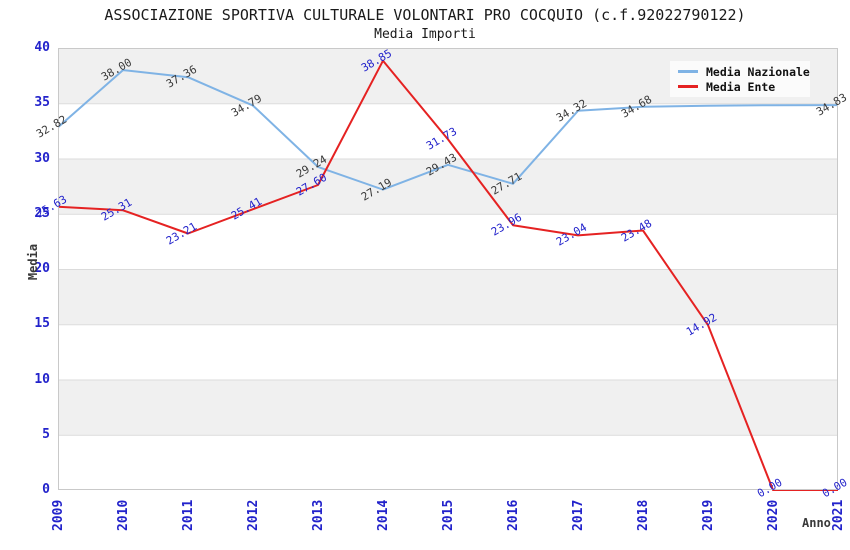 Image resolution: width=850 pixels, height=550 pixels. What do you see at coordinates (838, 515) in the screenshot?
I see `x-tick-label: 2021` at bounding box center [838, 515].